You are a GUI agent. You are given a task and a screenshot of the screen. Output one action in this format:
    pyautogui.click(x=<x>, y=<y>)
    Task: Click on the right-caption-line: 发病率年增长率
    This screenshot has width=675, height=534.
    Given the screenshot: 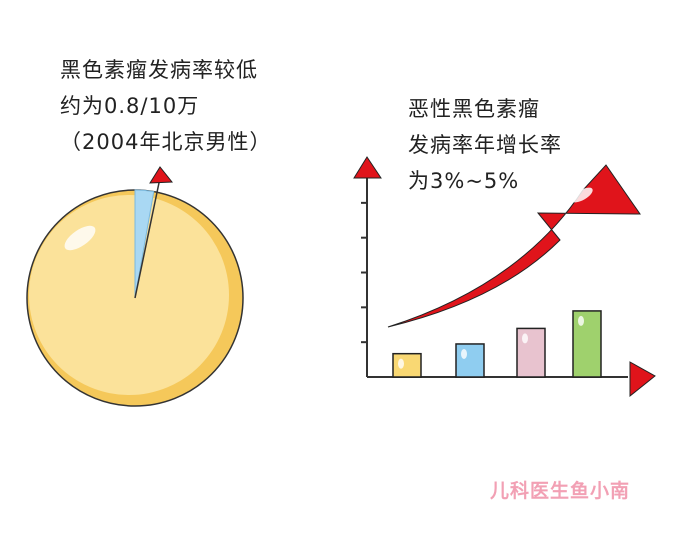 What is the action you would take?
    pyautogui.click(x=485, y=145)
    